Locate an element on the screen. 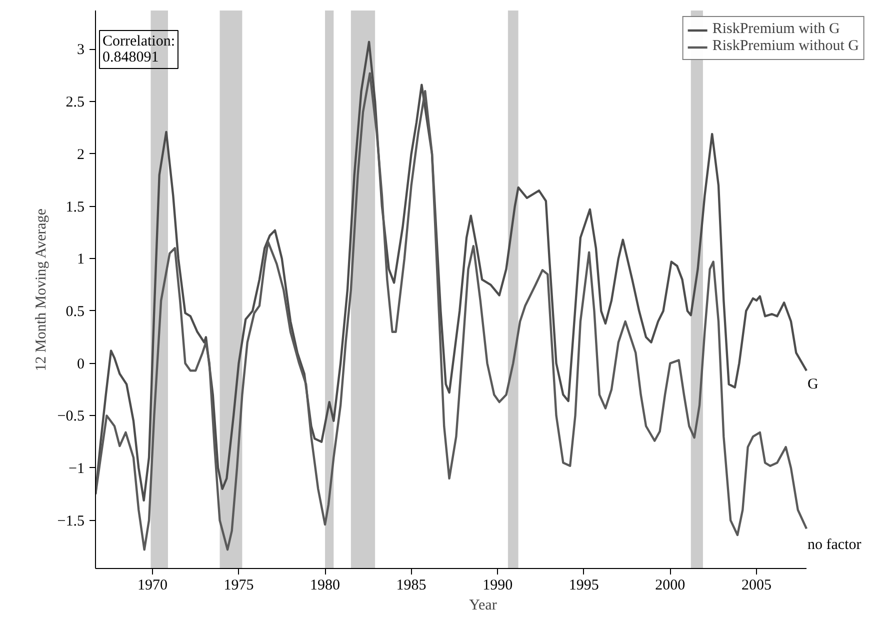 The width and height of the screenshot is (872, 628). x-tick-label: 1990 is located at coordinates (497, 586).